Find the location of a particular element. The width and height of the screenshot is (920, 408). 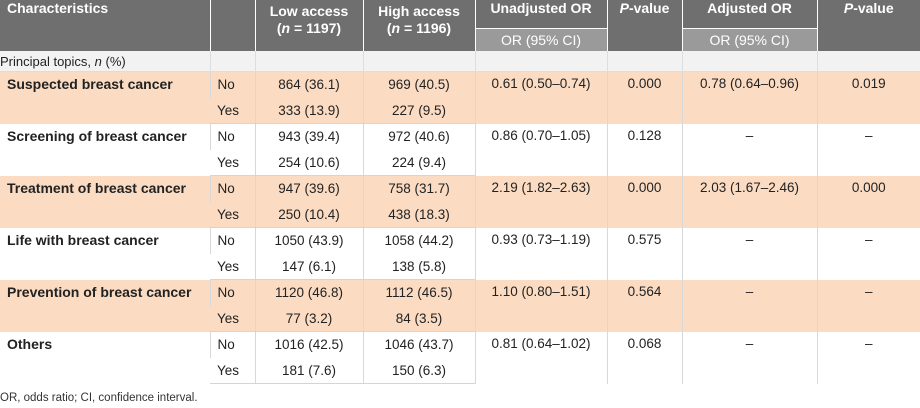

low-access-yes: 254 (10.6) is located at coordinates (308, 162).